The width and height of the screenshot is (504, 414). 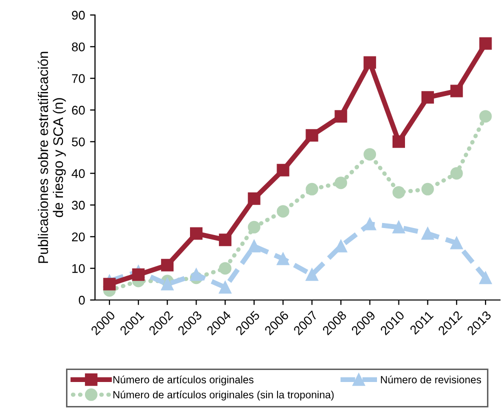 I want to click on y-tick-label: 50, so click(x=78, y=141).